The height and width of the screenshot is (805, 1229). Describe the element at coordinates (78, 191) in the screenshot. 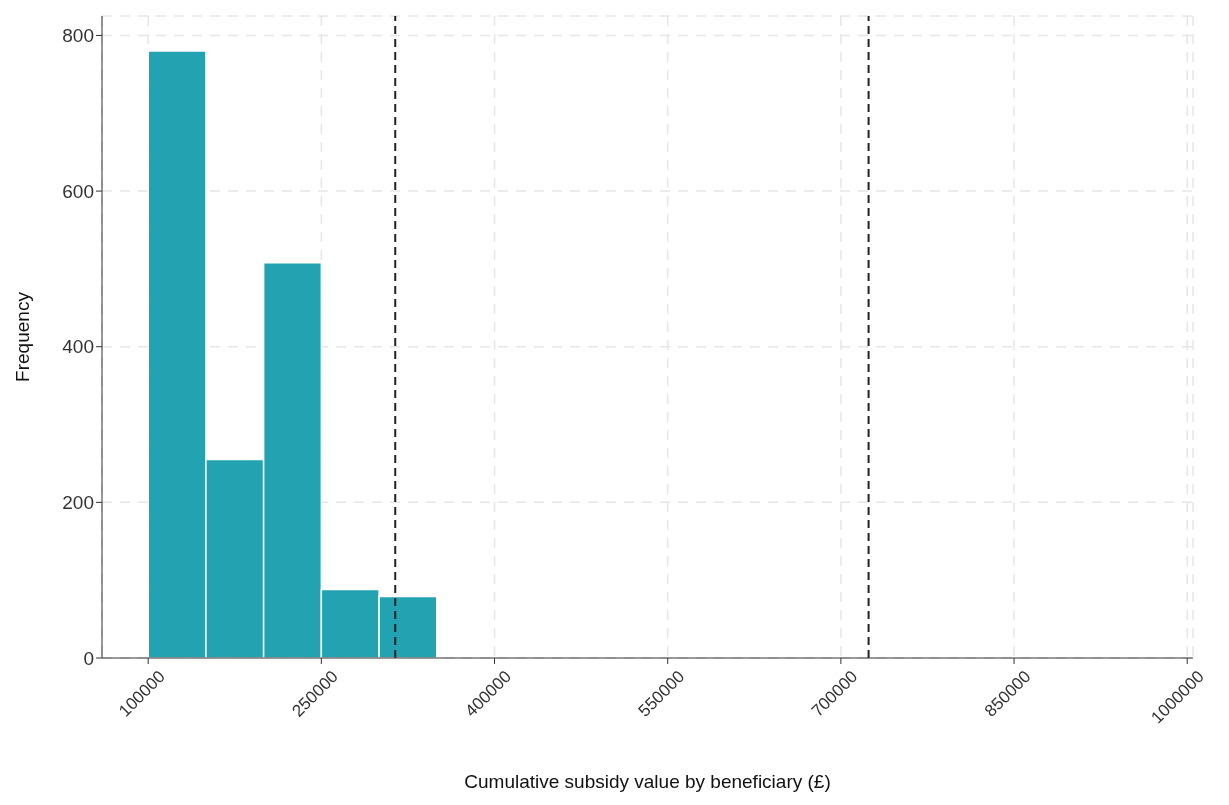

I see `y-tick-label: 600` at that location.